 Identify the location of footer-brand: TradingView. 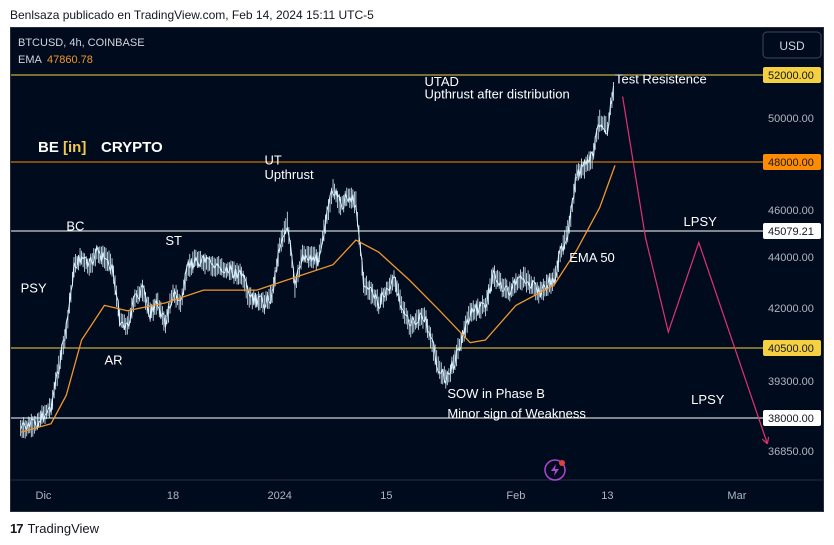
(63, 528).